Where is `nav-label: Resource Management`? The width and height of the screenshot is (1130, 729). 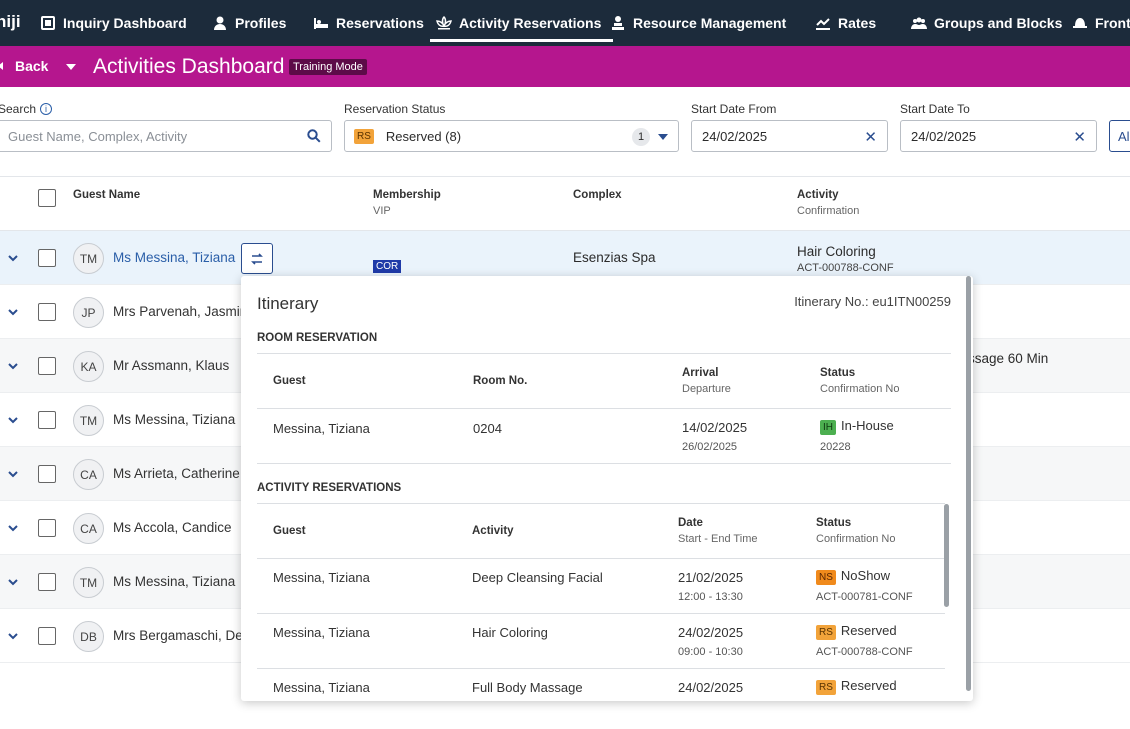 nav-label: Resource Management is located at coordinates (710, 23).